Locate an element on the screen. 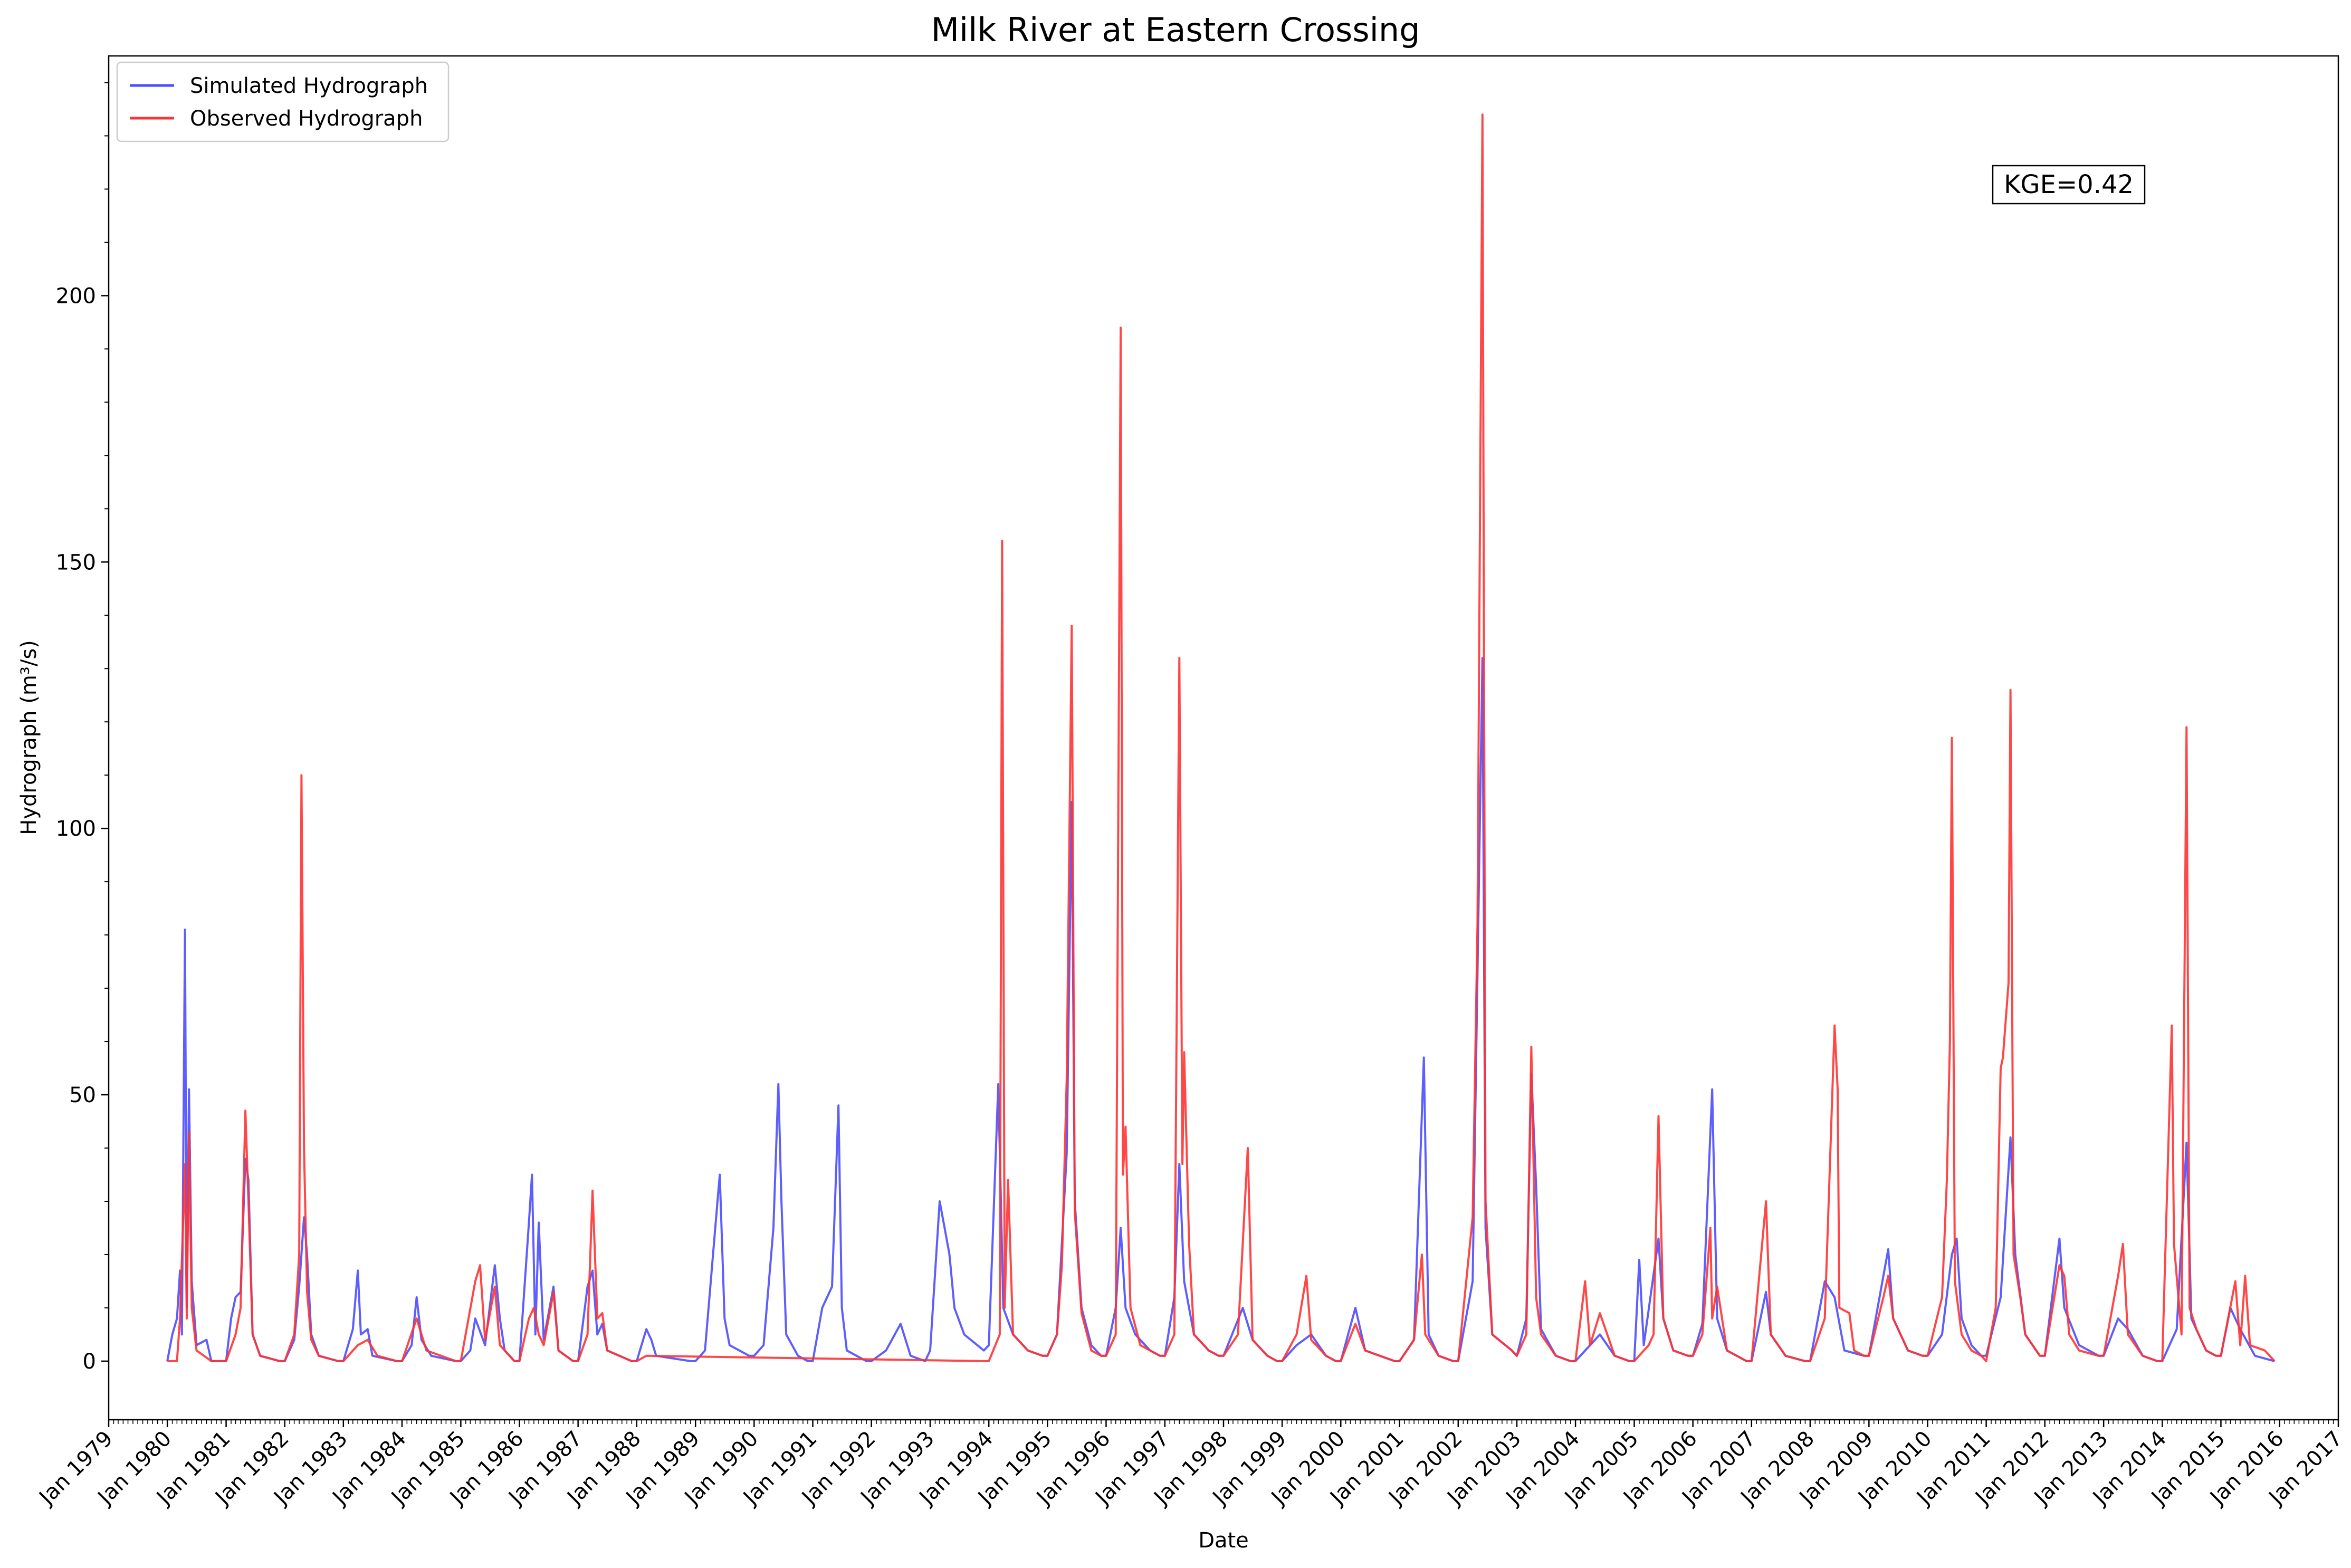 The height and width of the screenshot is (1568, 2351). y-tick-label: 0 is located at coordinates (90, 1362).